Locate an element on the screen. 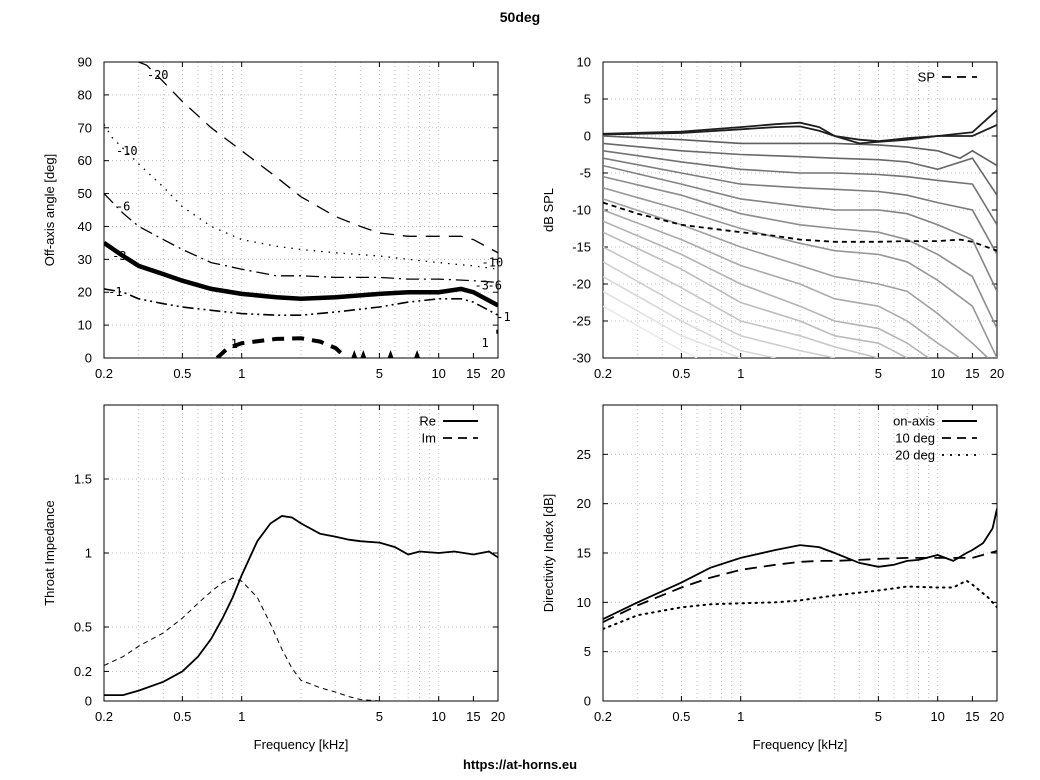 The width and height of the screenshot is (1040, 780). impedance-imag-curve is located at coordinates (249, 639).